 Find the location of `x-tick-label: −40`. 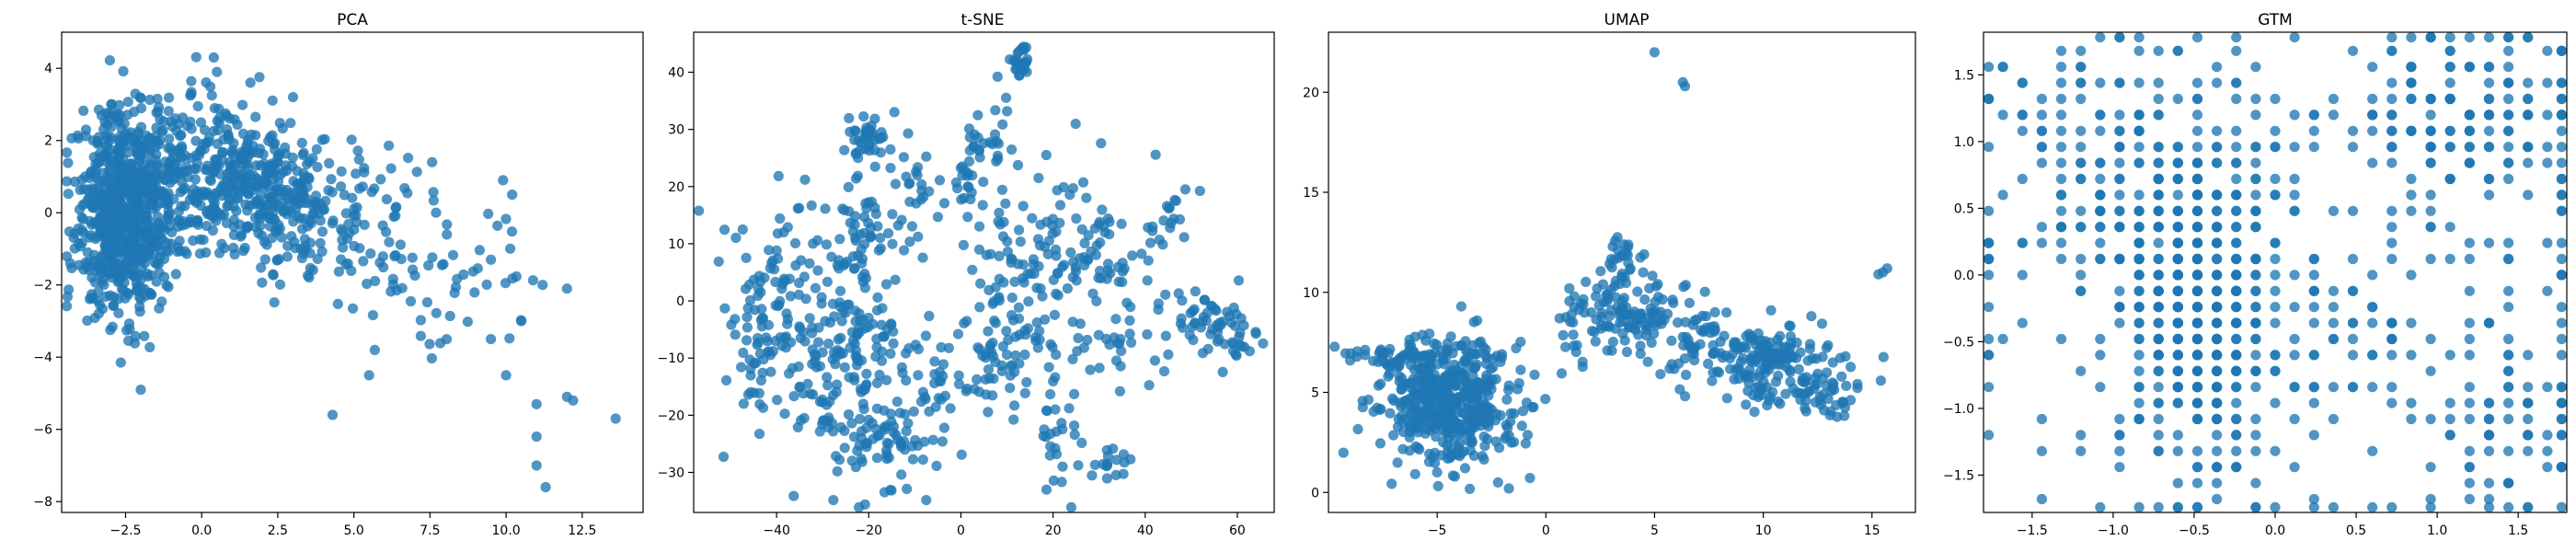

x-tick-label: −40 is located at coordinates (776, 530).